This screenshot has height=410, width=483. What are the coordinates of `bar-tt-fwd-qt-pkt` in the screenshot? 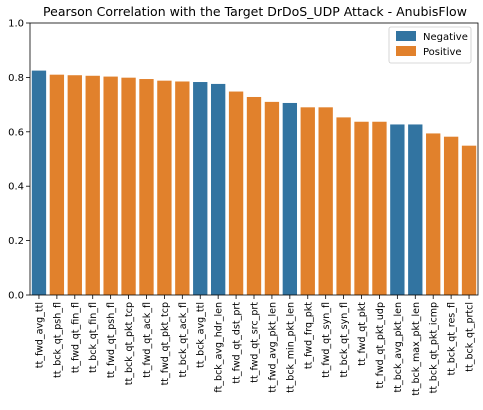 It's located at (361, 208).